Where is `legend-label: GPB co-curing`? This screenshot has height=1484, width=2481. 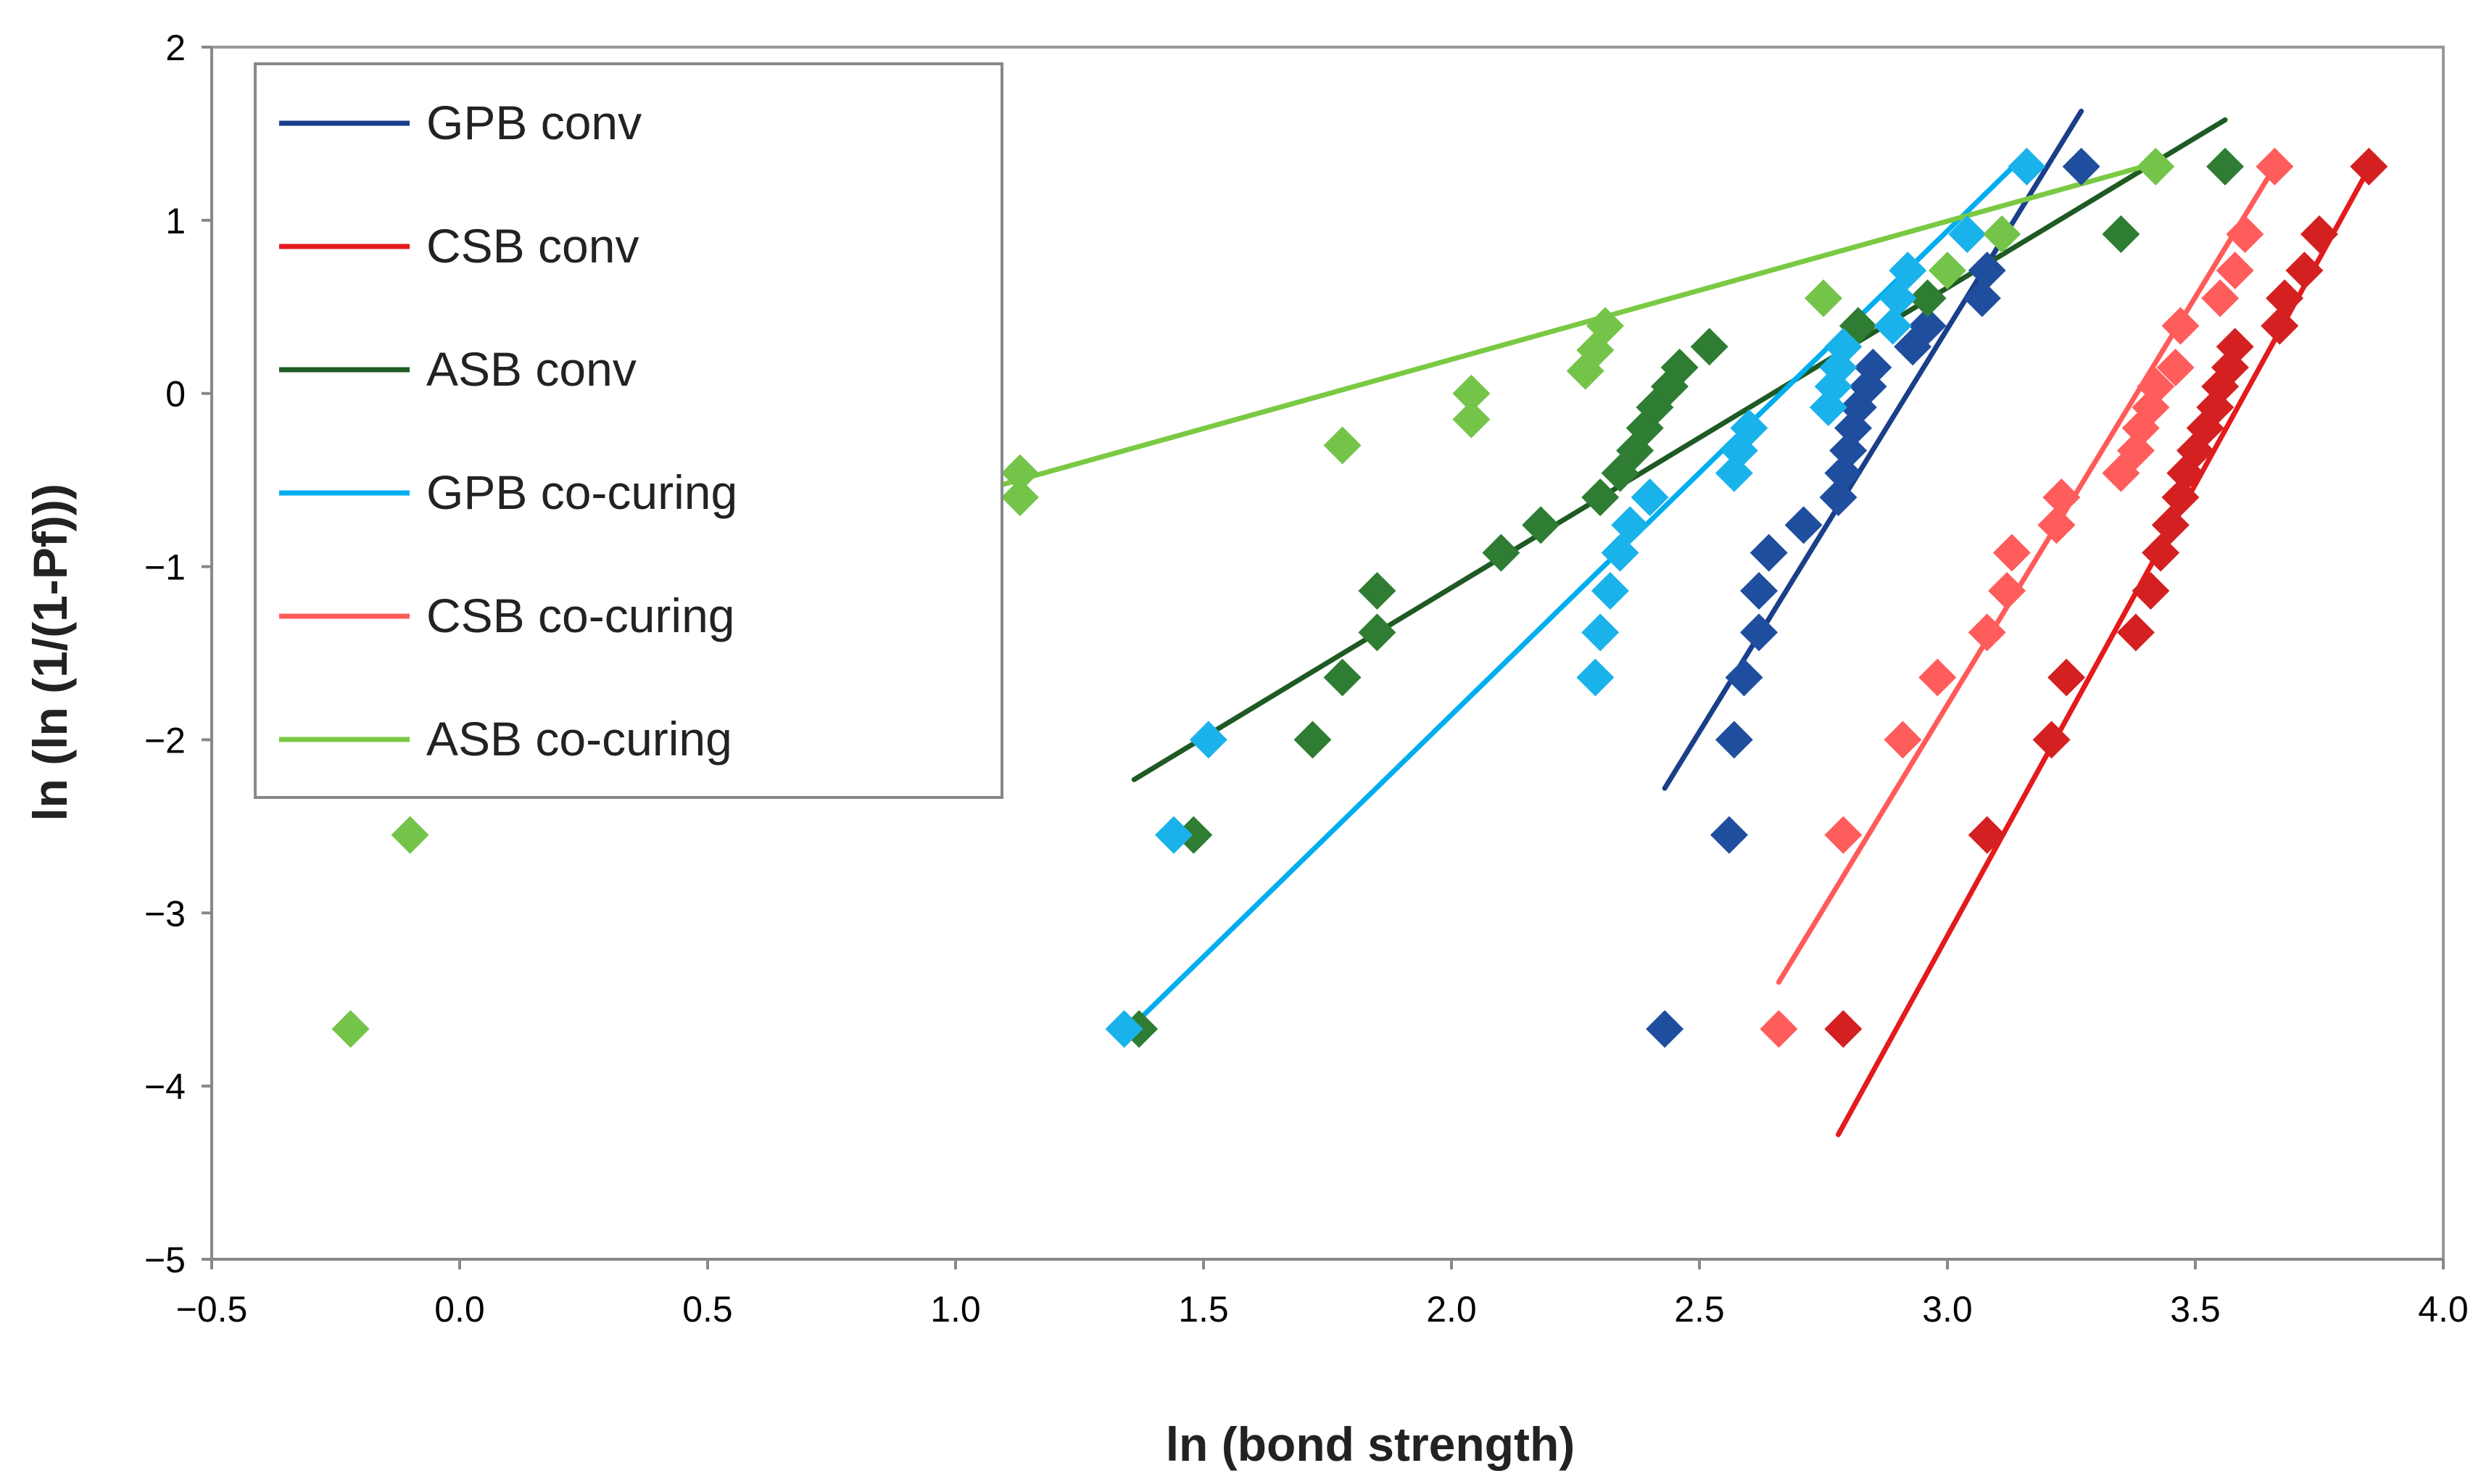 legend-label: GPB co-curing is located at coordinates (581, 492).